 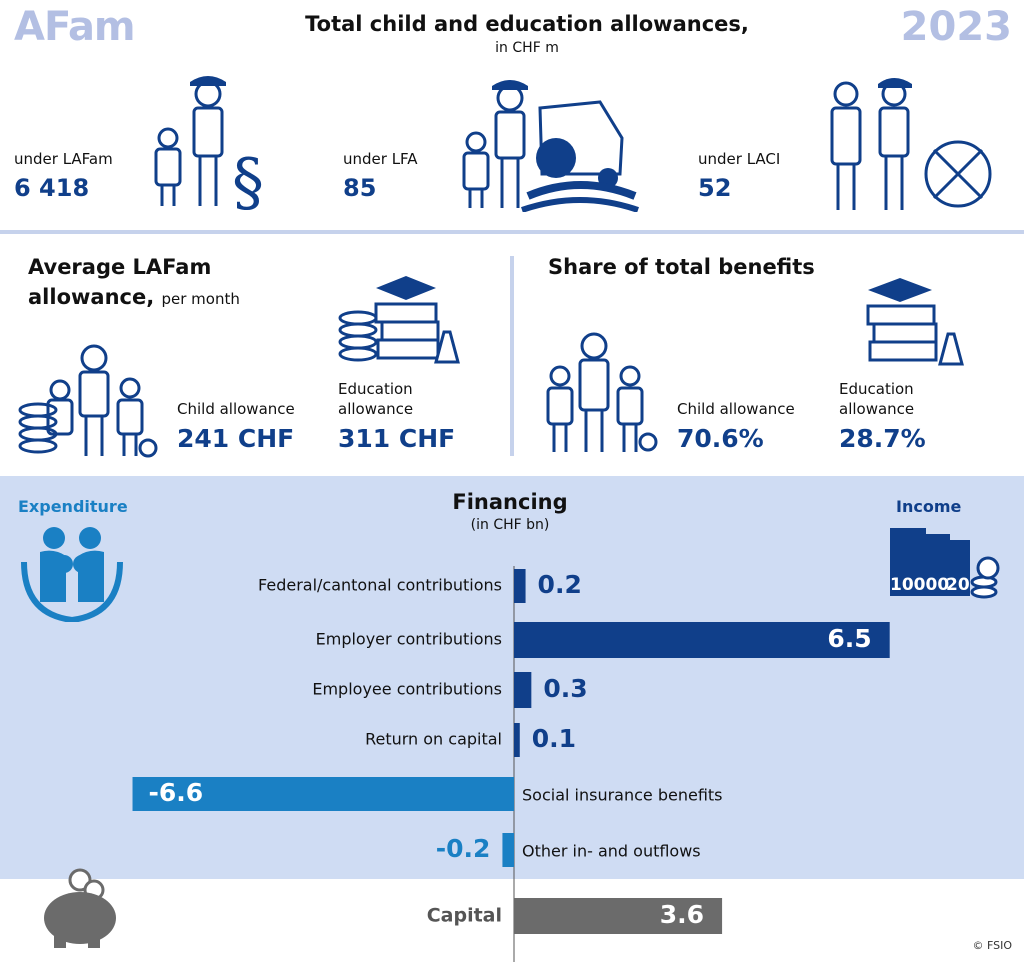 I want to click on page-title: Total child and education allowances,, so click(x=527, y=24).